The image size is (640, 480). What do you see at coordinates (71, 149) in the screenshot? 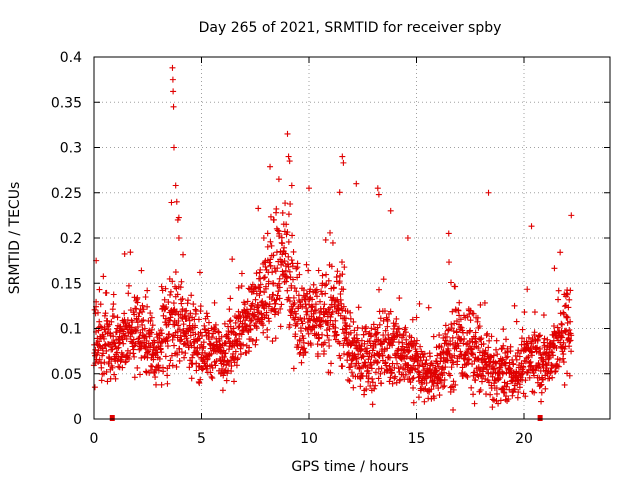
I see `y-tick-label: 0.3` at bounding box center [71, 149].